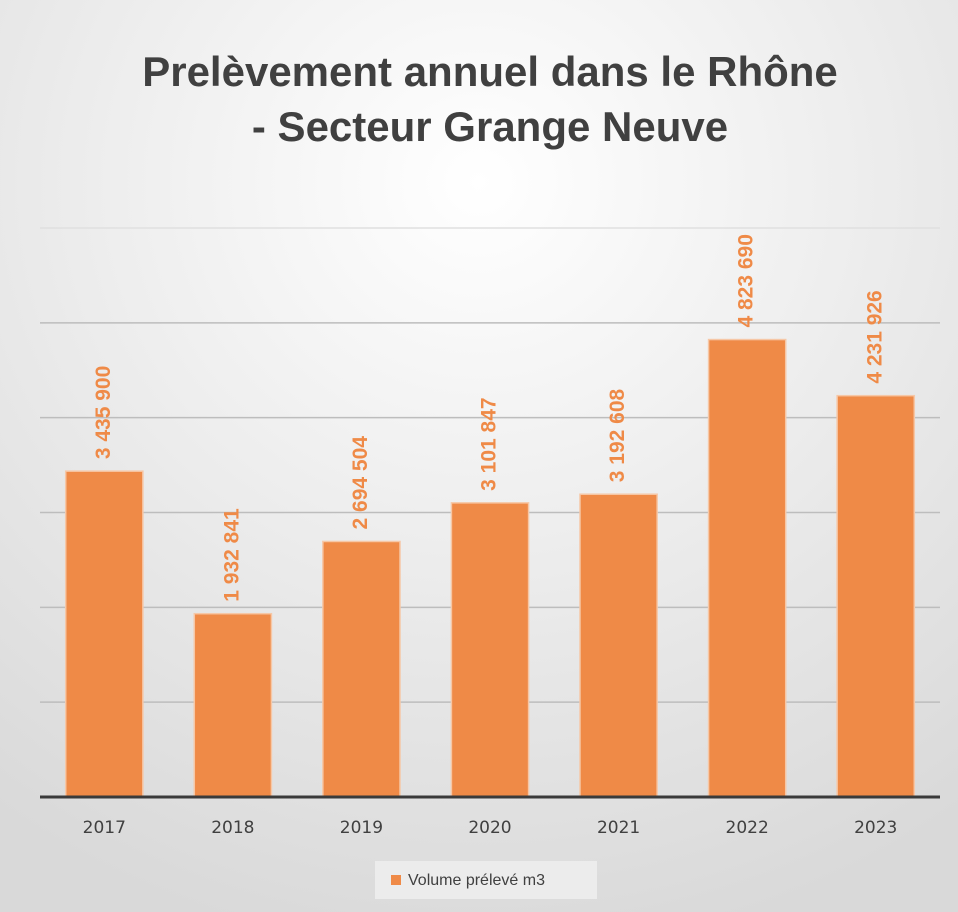 Image resolution: width=958 pixels, height=912 pixels. I want to click on legend-box, so click(486, 880).